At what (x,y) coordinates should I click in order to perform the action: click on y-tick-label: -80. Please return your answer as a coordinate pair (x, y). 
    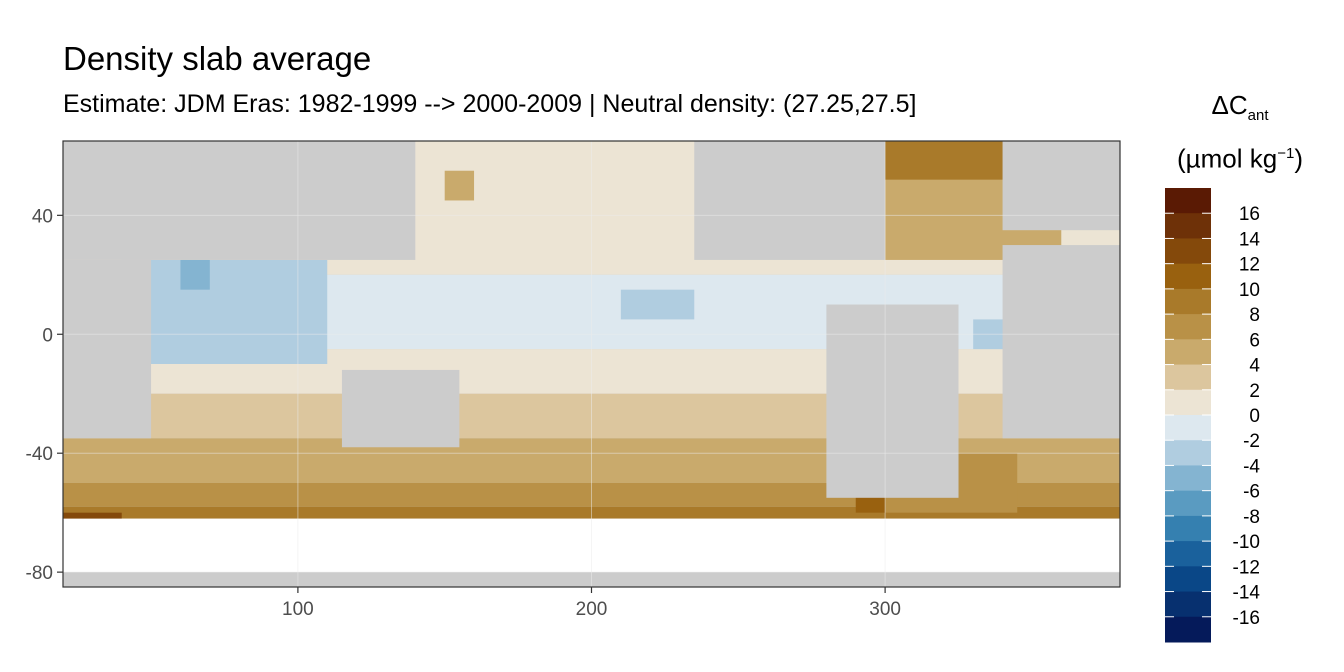
    Looking at the image, I should click on (39, 573).